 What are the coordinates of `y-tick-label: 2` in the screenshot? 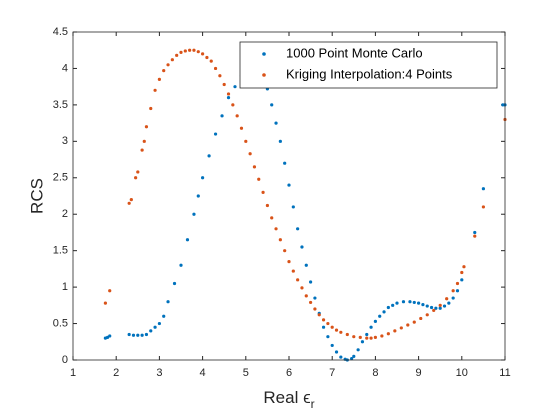 It's located at (65, 214).